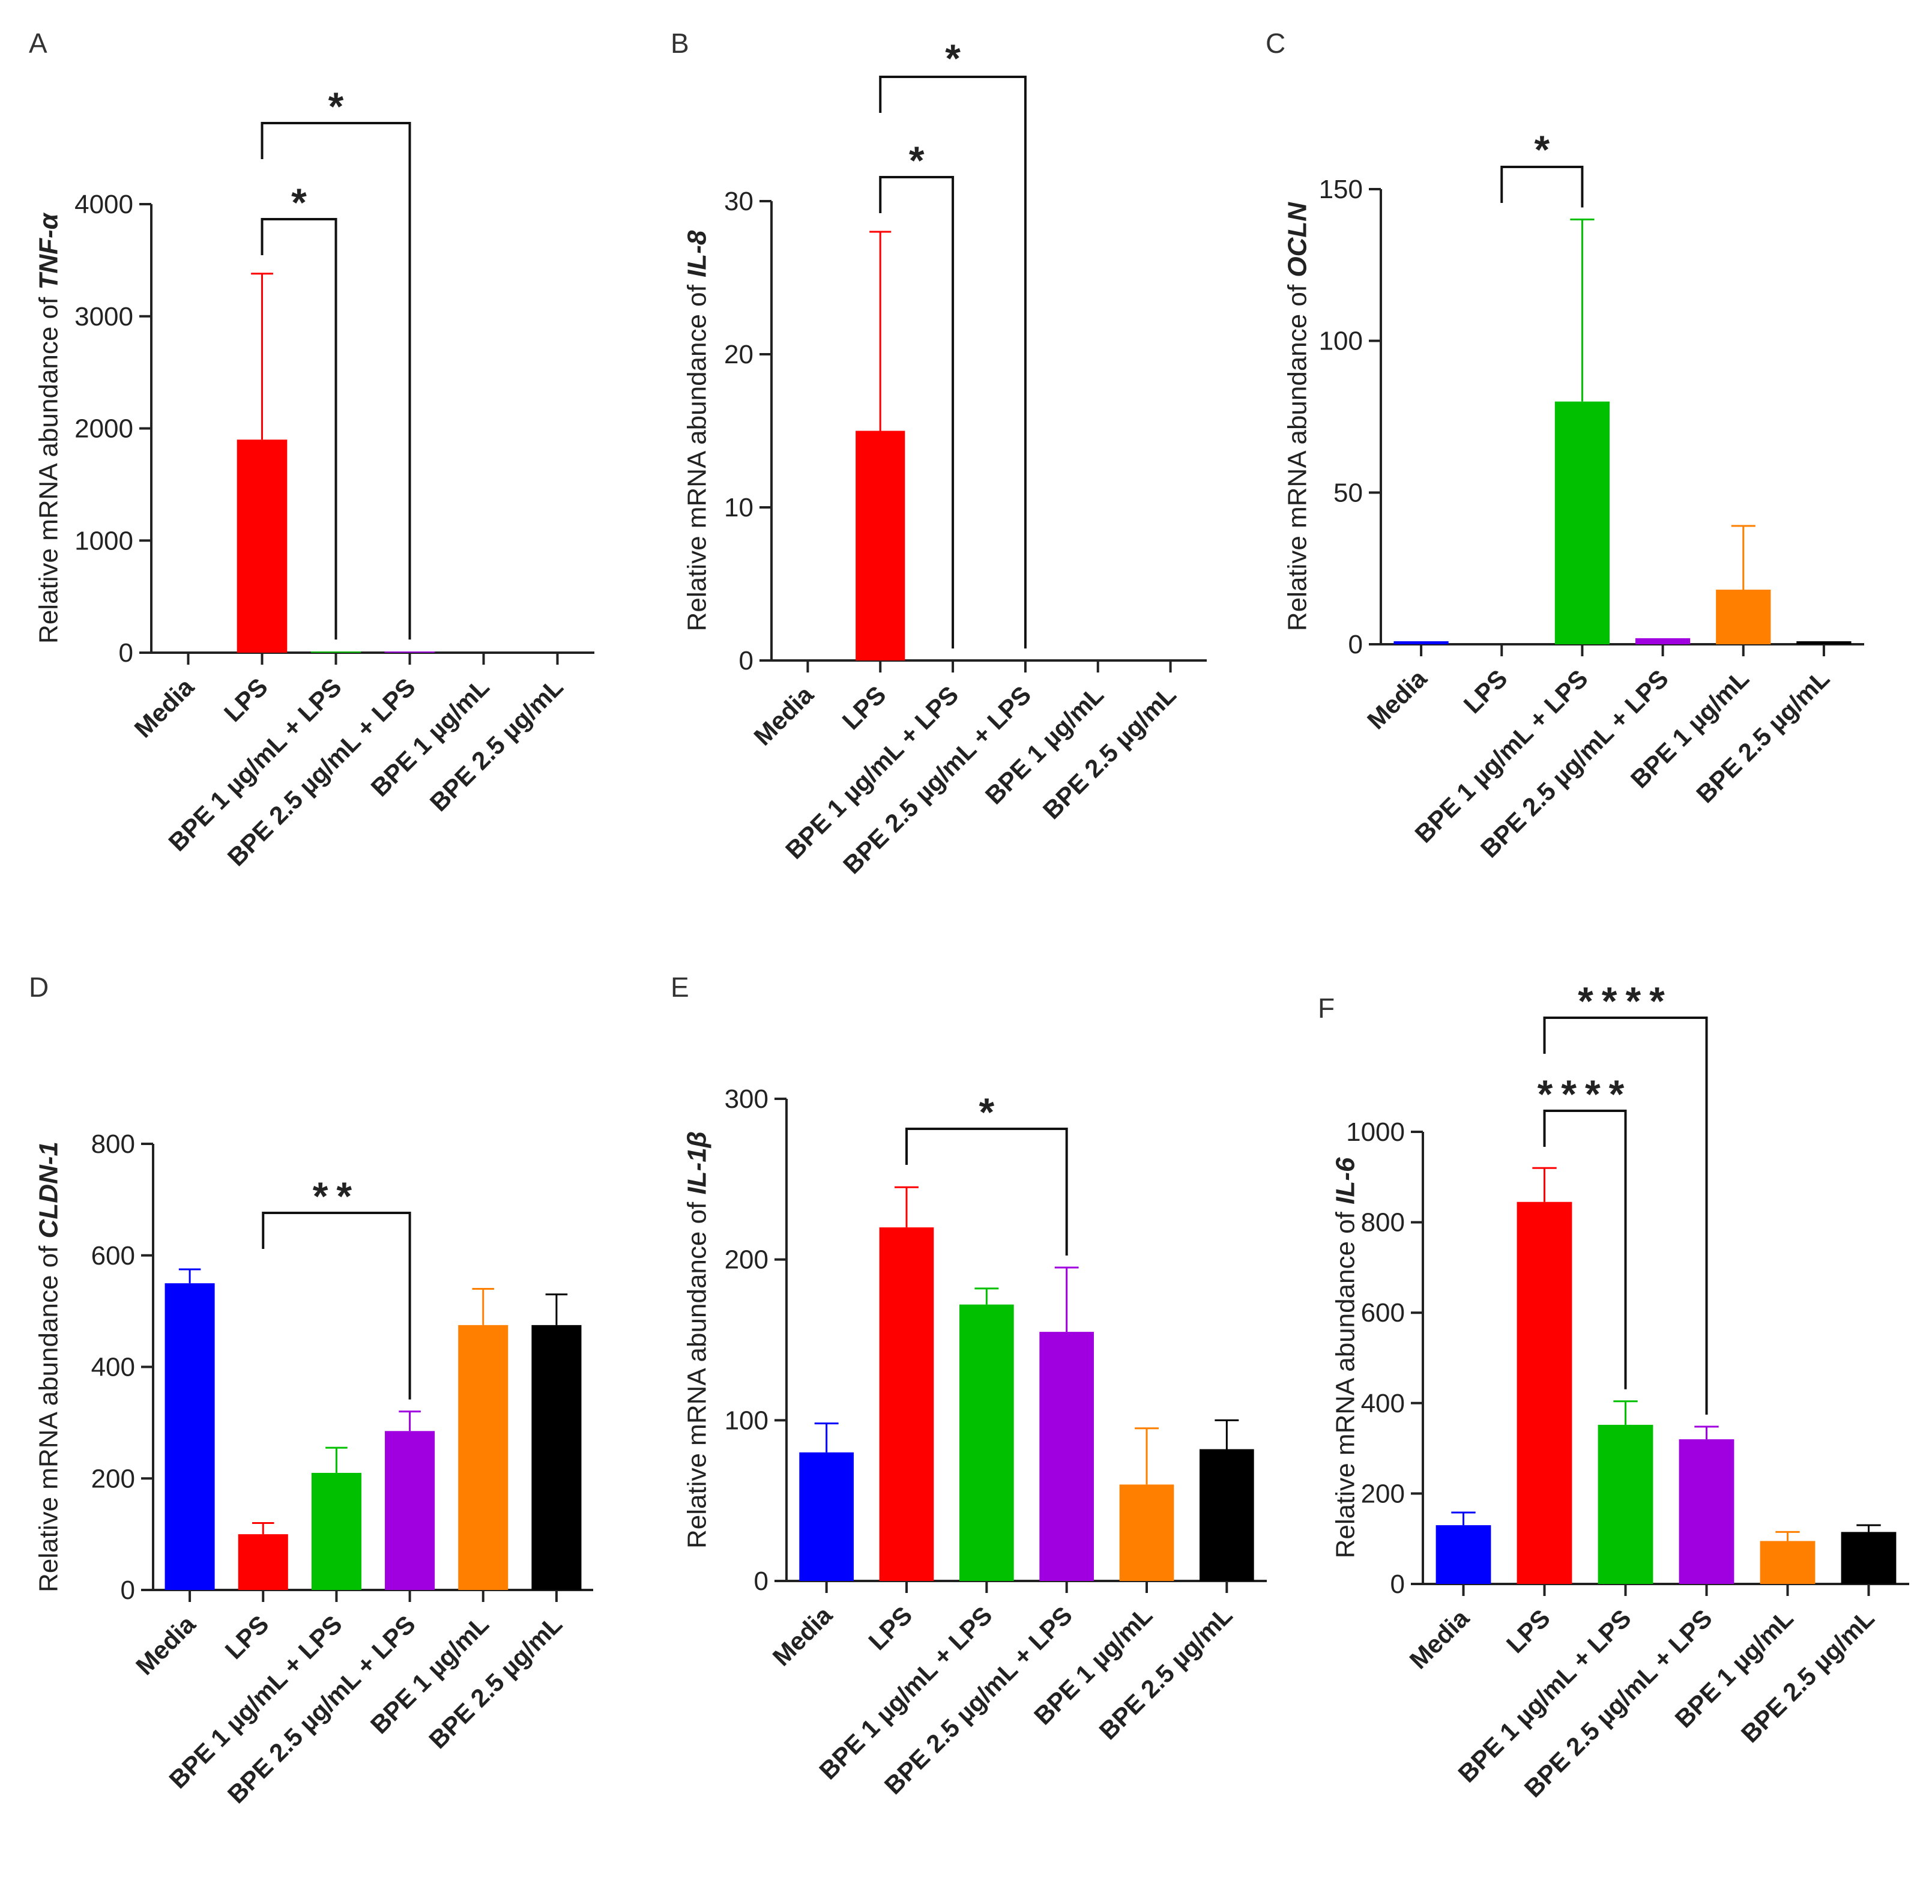 The image size is (1932, 1904). Describe the element at coordinates (48, 250) in the screenshot. I see `y-axis-label-gene: TNF-α` at that location.